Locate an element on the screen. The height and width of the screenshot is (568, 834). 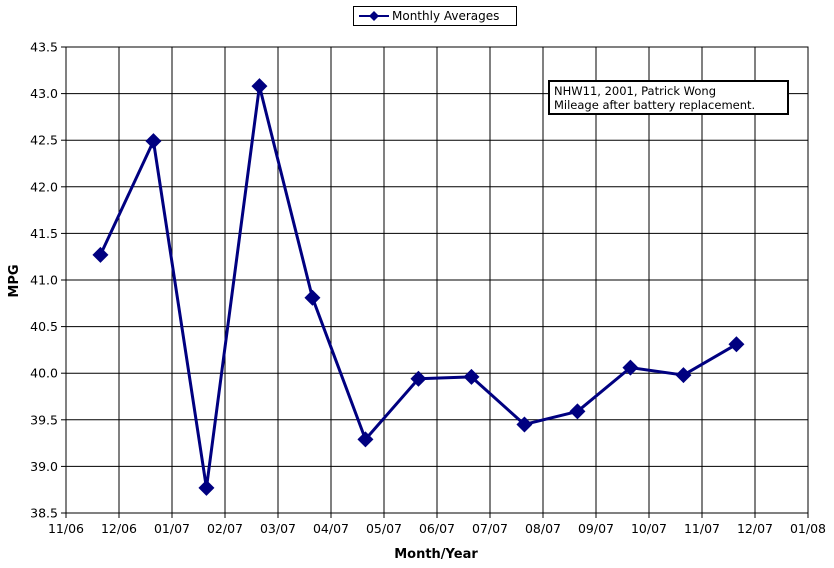
x-tick-label: 08/07 is located at coordinates (543, 528).